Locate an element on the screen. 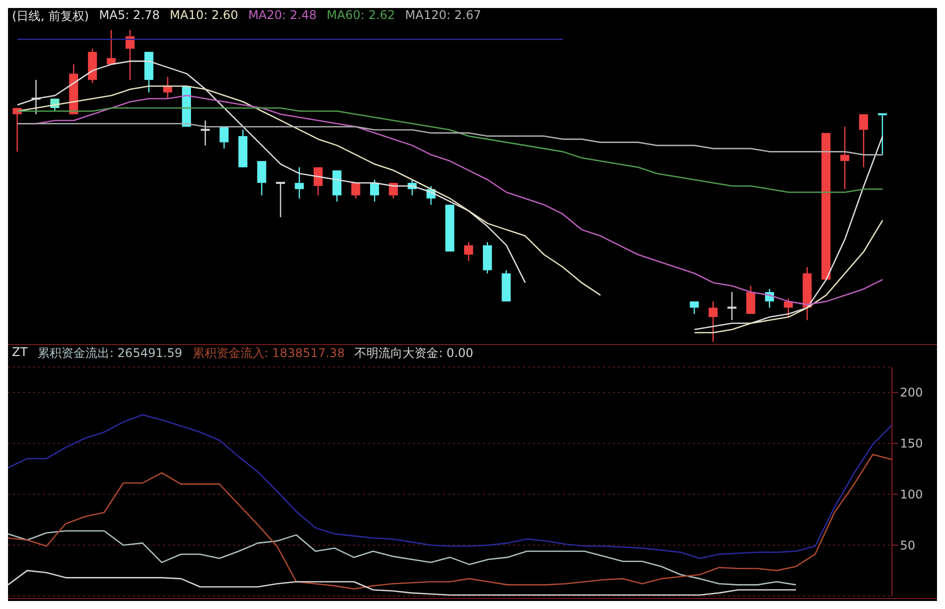  text: 累积资金流出: 265491.59 is located at coordinates (110, 353).